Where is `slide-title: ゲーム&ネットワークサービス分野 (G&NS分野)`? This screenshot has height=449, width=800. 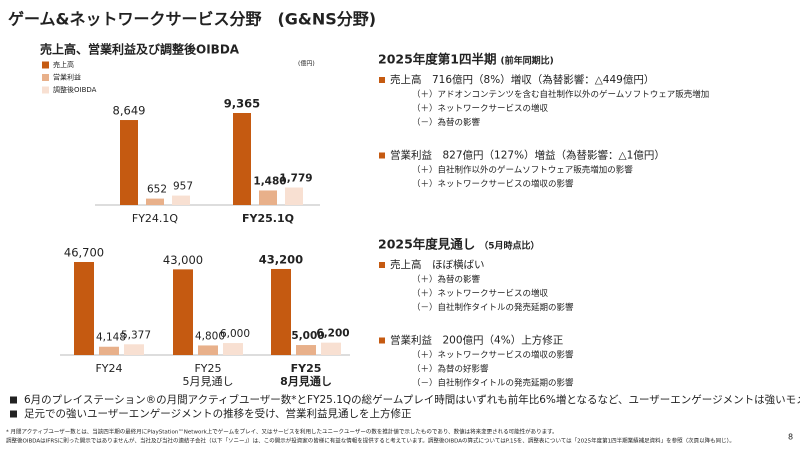 slide-title: ゲーム&ネットワークサービス分野 (G&NS分野) is located at coordinates (192, 19).